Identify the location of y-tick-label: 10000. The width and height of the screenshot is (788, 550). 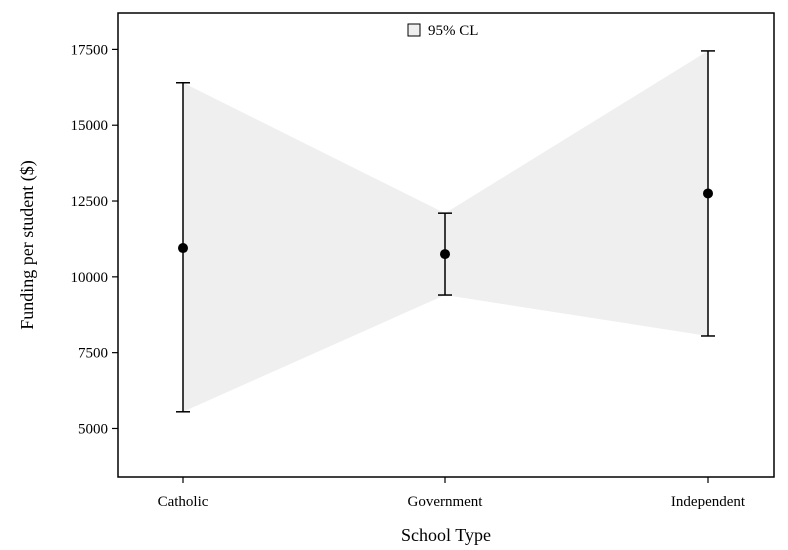
(90, 278).